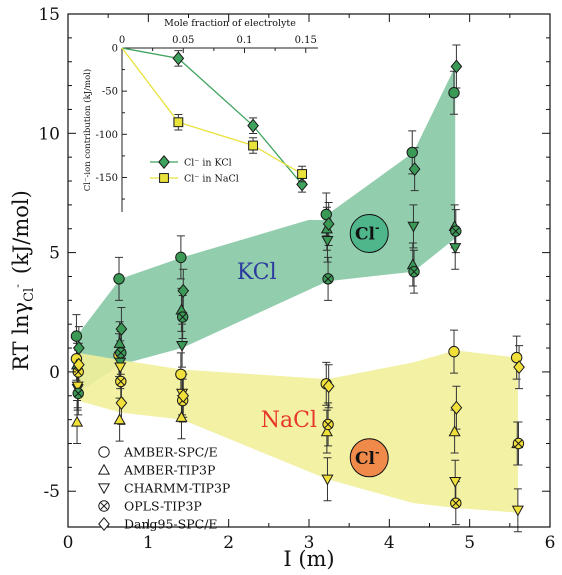 The image size is (562, 575). I want to click on inset-x-tick-label: 0.05, so click(183, 40).